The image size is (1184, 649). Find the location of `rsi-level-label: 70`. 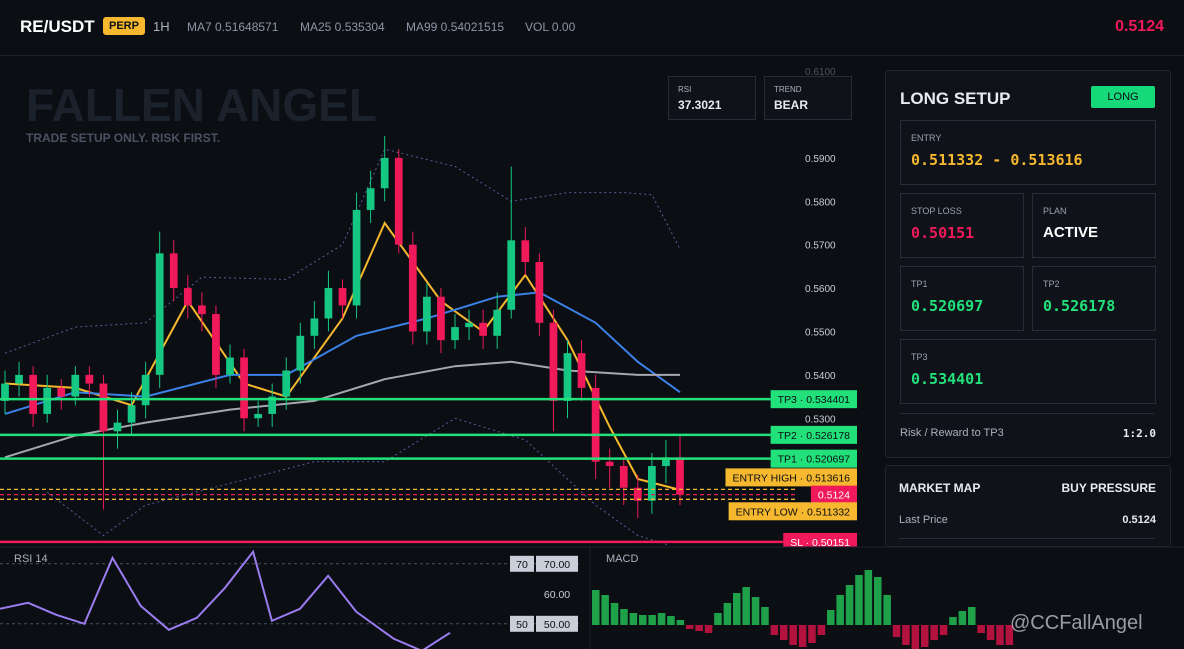

rsi-level-label: 70 is located at coordinates (522, 565).